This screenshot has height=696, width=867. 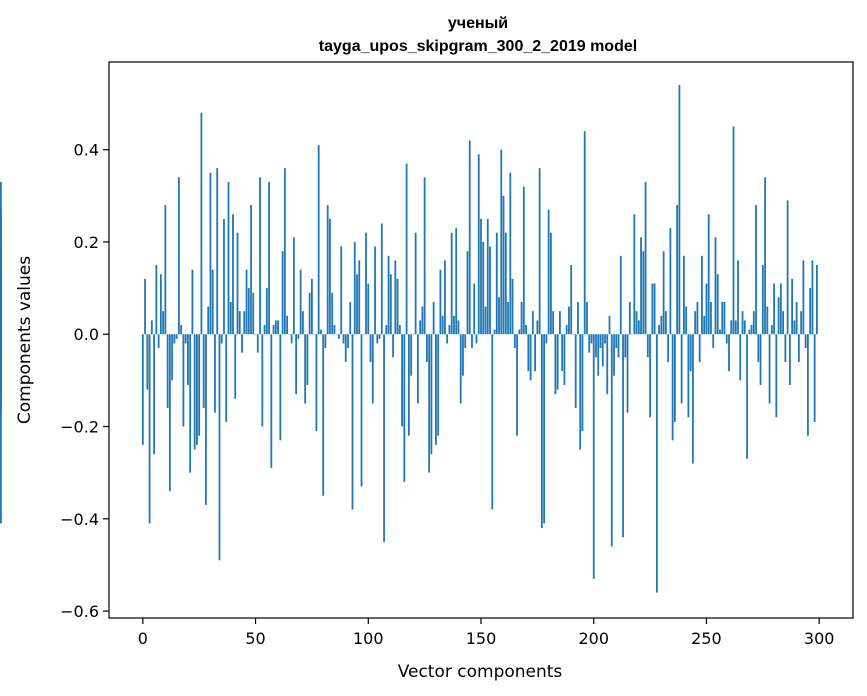 What do you see at coordinates (86, 334) in the screenshot?
I see `y-tick-label: 0.0` at bounding box center [86, 334].